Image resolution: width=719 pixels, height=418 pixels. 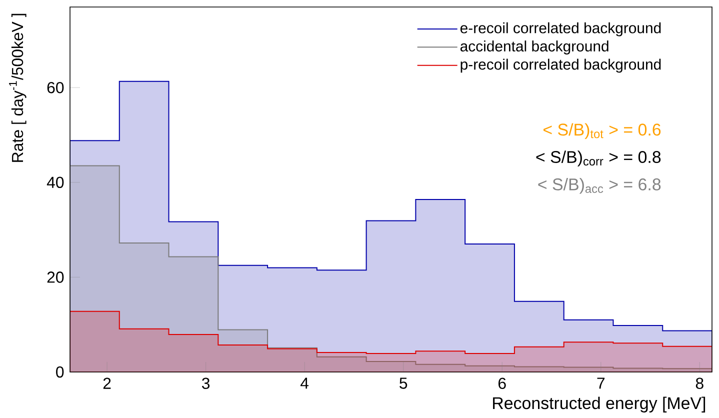 I want to click on legend-label: accidental background, so click(x=534, y=47).